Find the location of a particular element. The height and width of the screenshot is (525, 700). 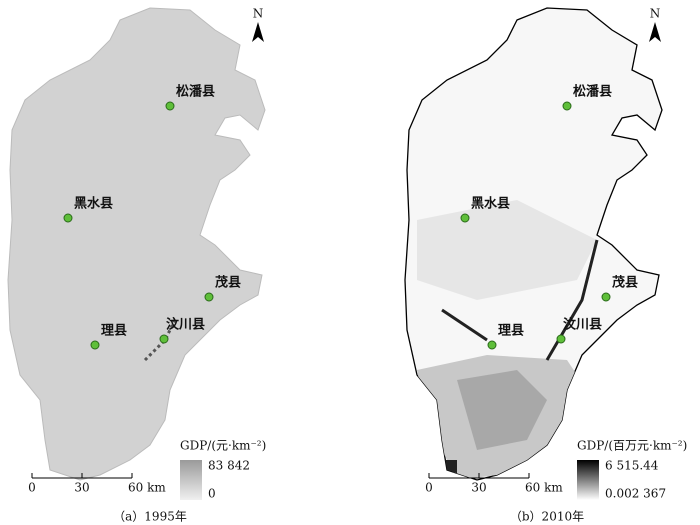

legend-title: GDP/(元·km⁻²) is located at coordinates (223, 446).